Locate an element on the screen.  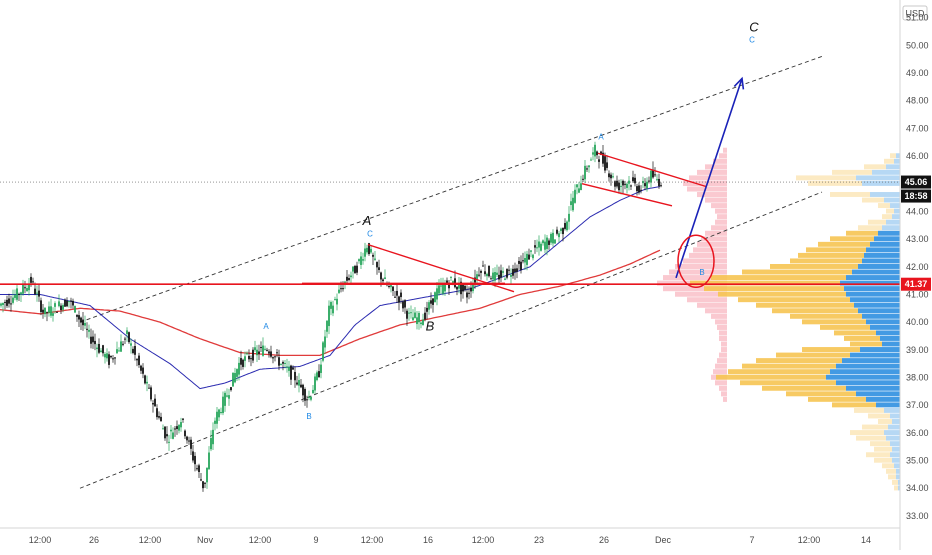
x-tick-label: 26 is located at coordinates (604, 540).